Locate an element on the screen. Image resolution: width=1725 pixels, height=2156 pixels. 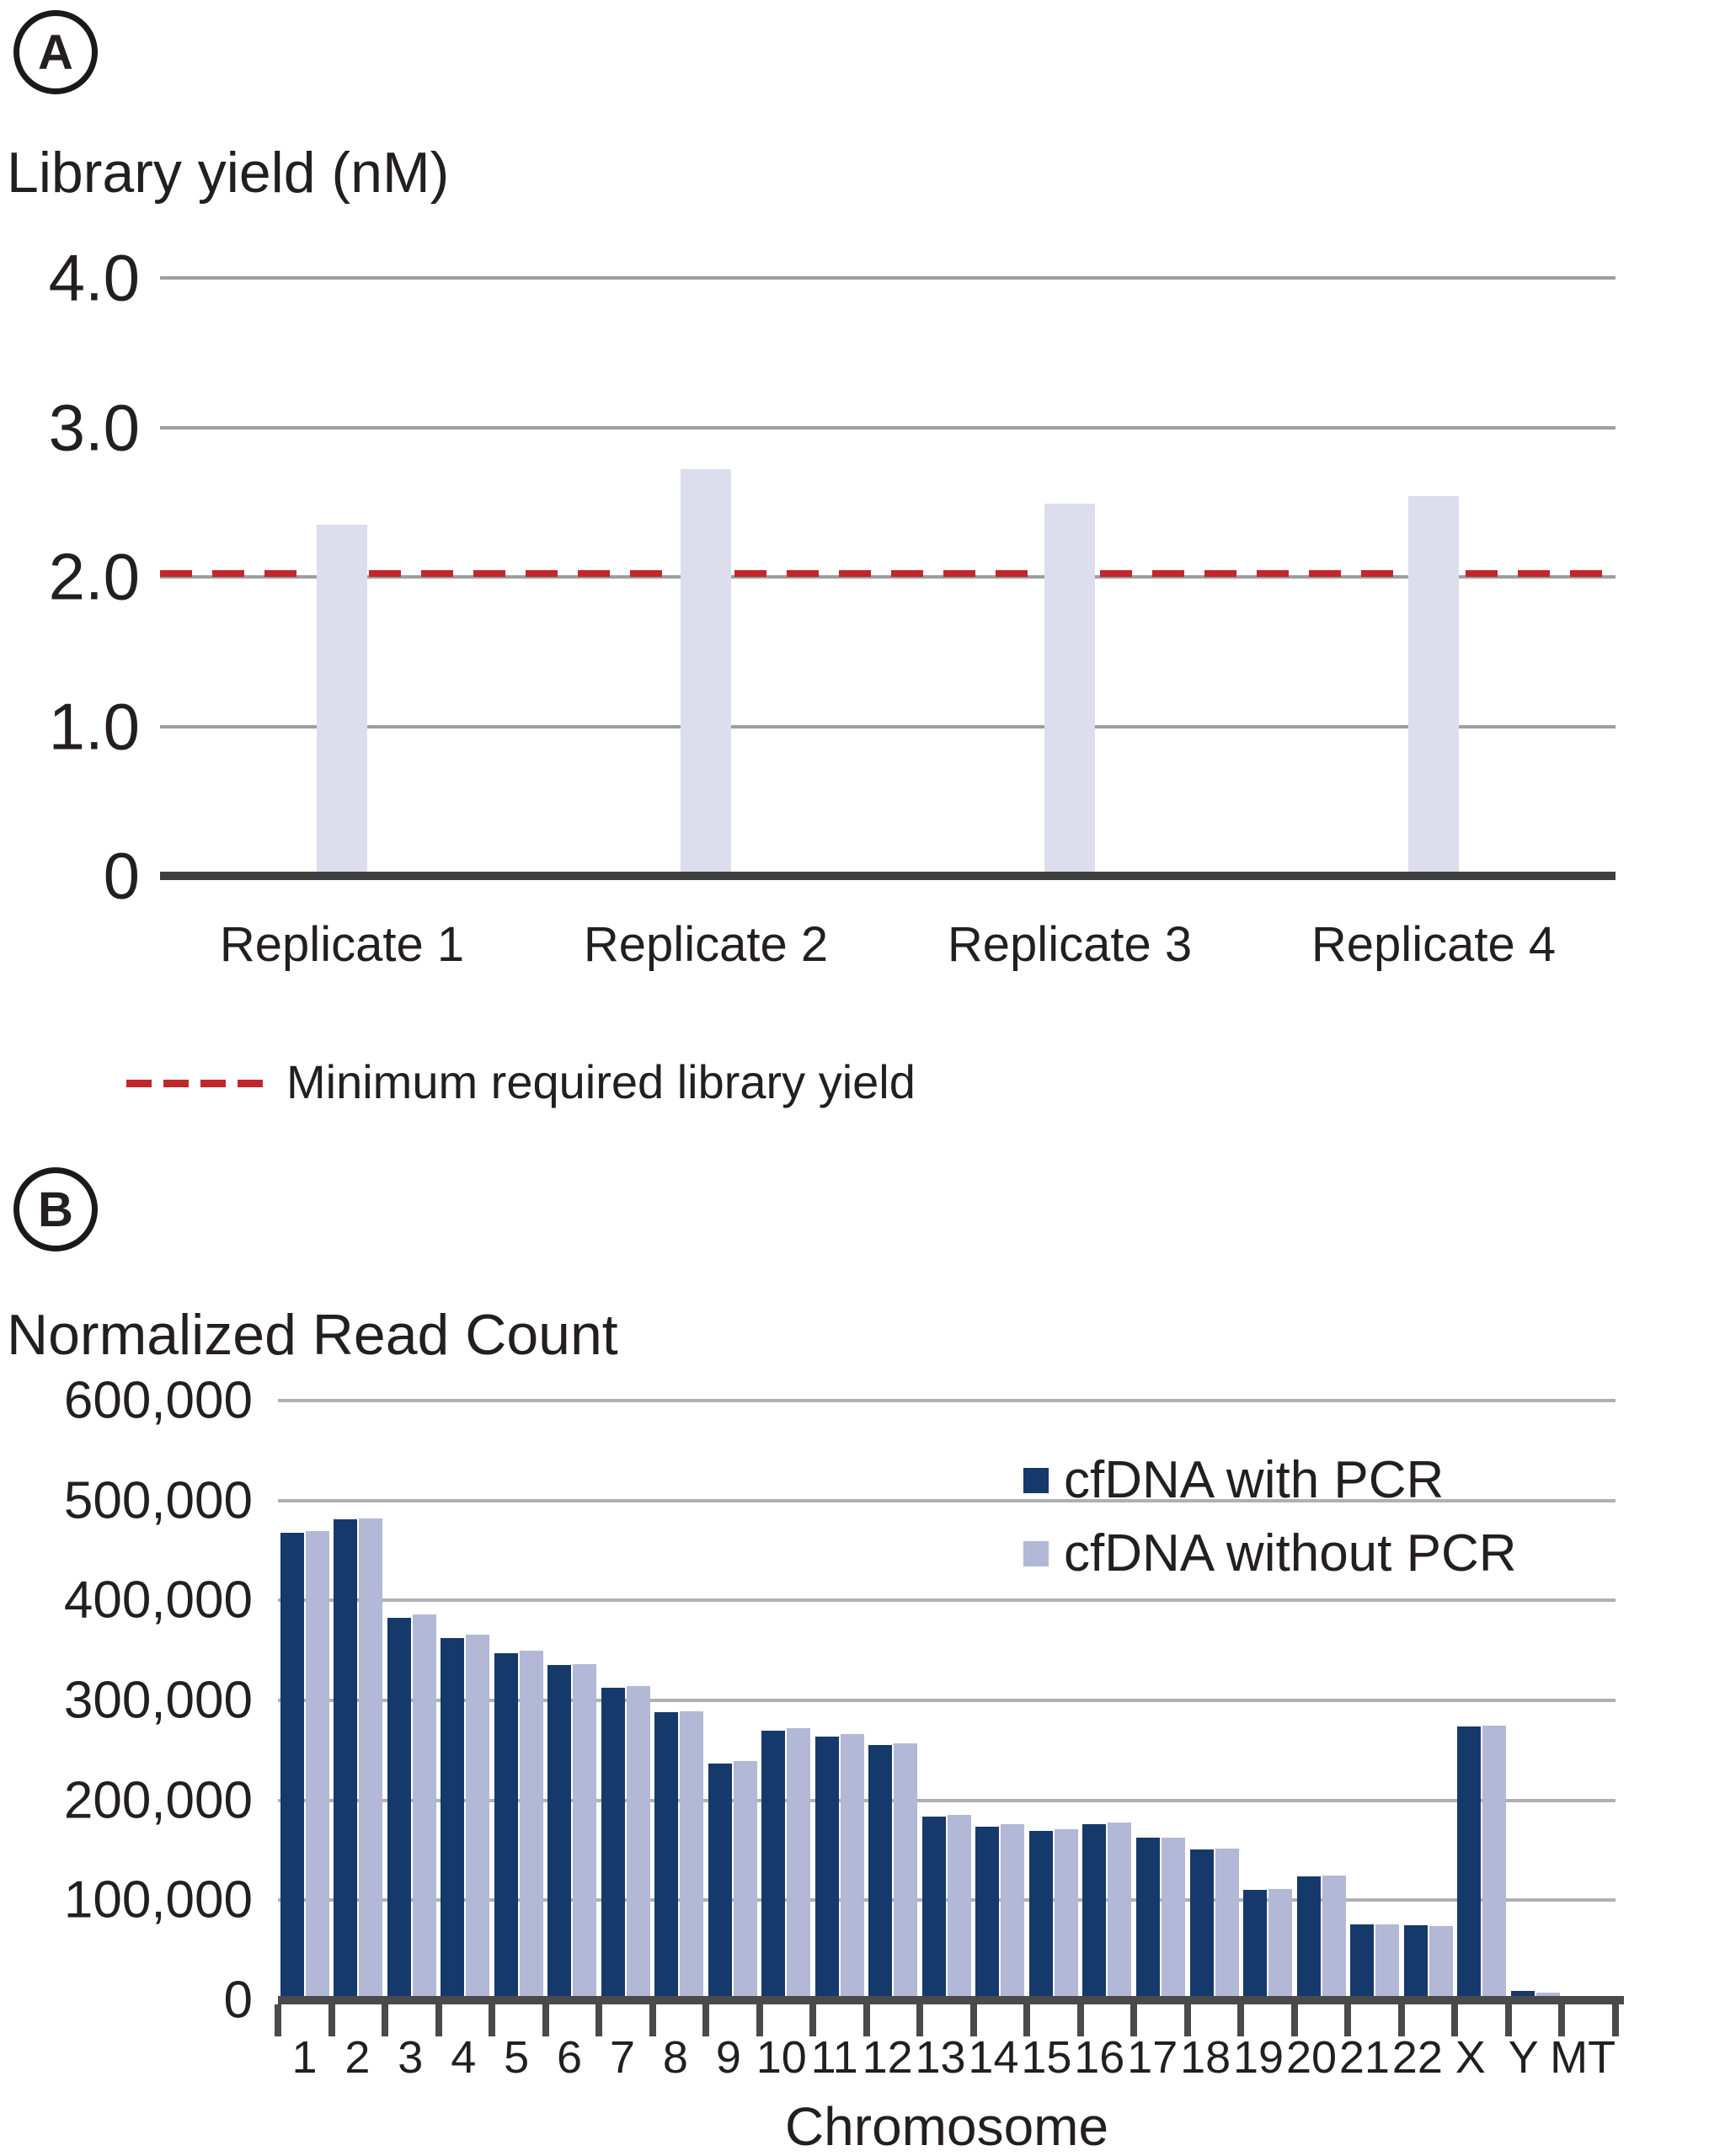
x-tick-label: 6 is located at coordinates (570, 2057).